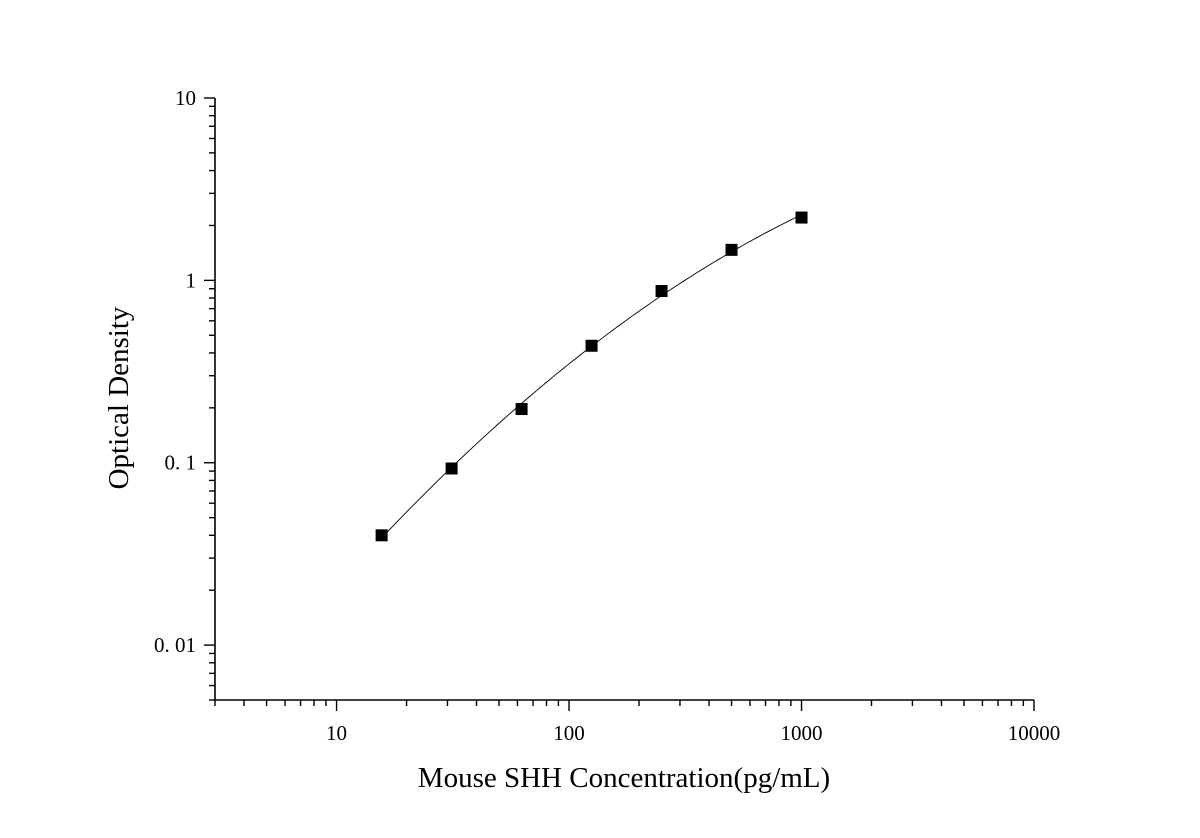 The width and height of the screenshot is (1200, 838). What do you see at coordinates (624, 778) in the screenshot?
I see `x-axis-title: Mouse SHH Concentration(pg/mL)` at bounding box center [624, 778].